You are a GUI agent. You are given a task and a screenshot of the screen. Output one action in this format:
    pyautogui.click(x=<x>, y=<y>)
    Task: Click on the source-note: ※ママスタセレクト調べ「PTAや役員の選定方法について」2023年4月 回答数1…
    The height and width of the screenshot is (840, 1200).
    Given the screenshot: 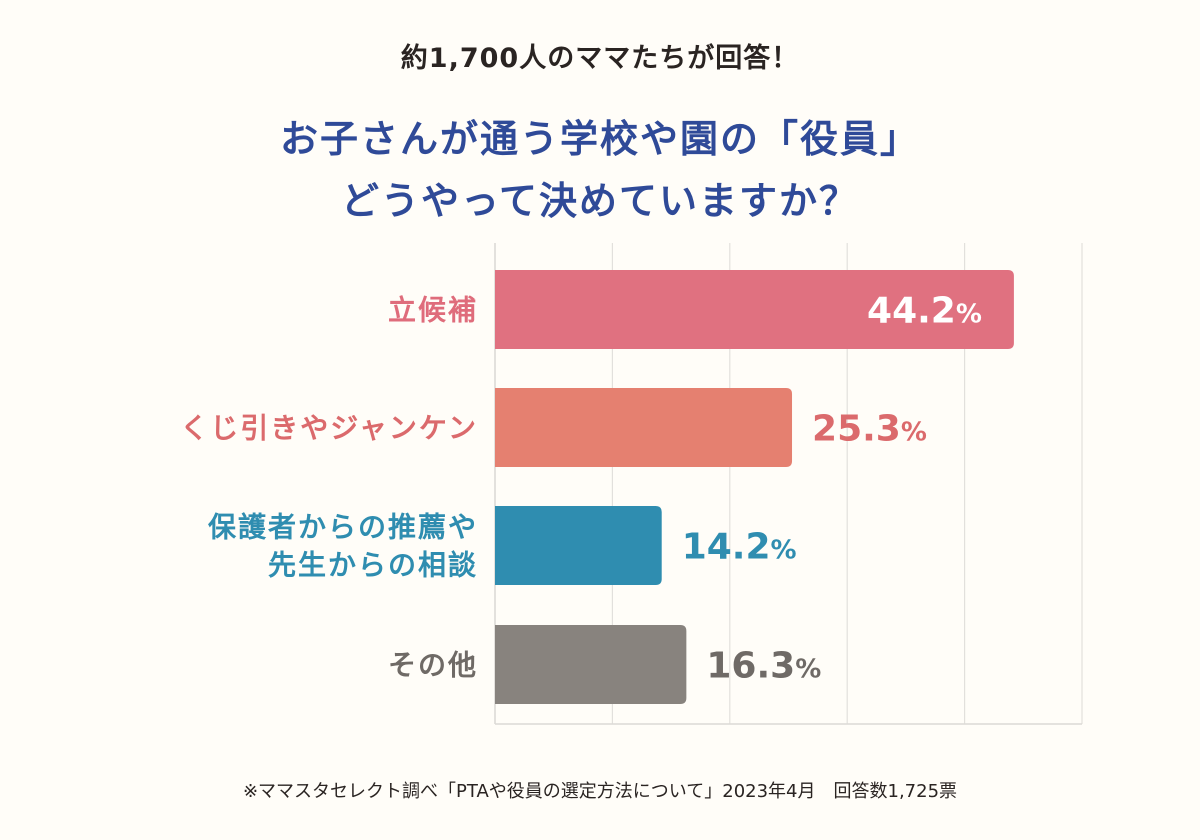 What is the action you would take?
    pyautogui.click(x=600, y=791)
    